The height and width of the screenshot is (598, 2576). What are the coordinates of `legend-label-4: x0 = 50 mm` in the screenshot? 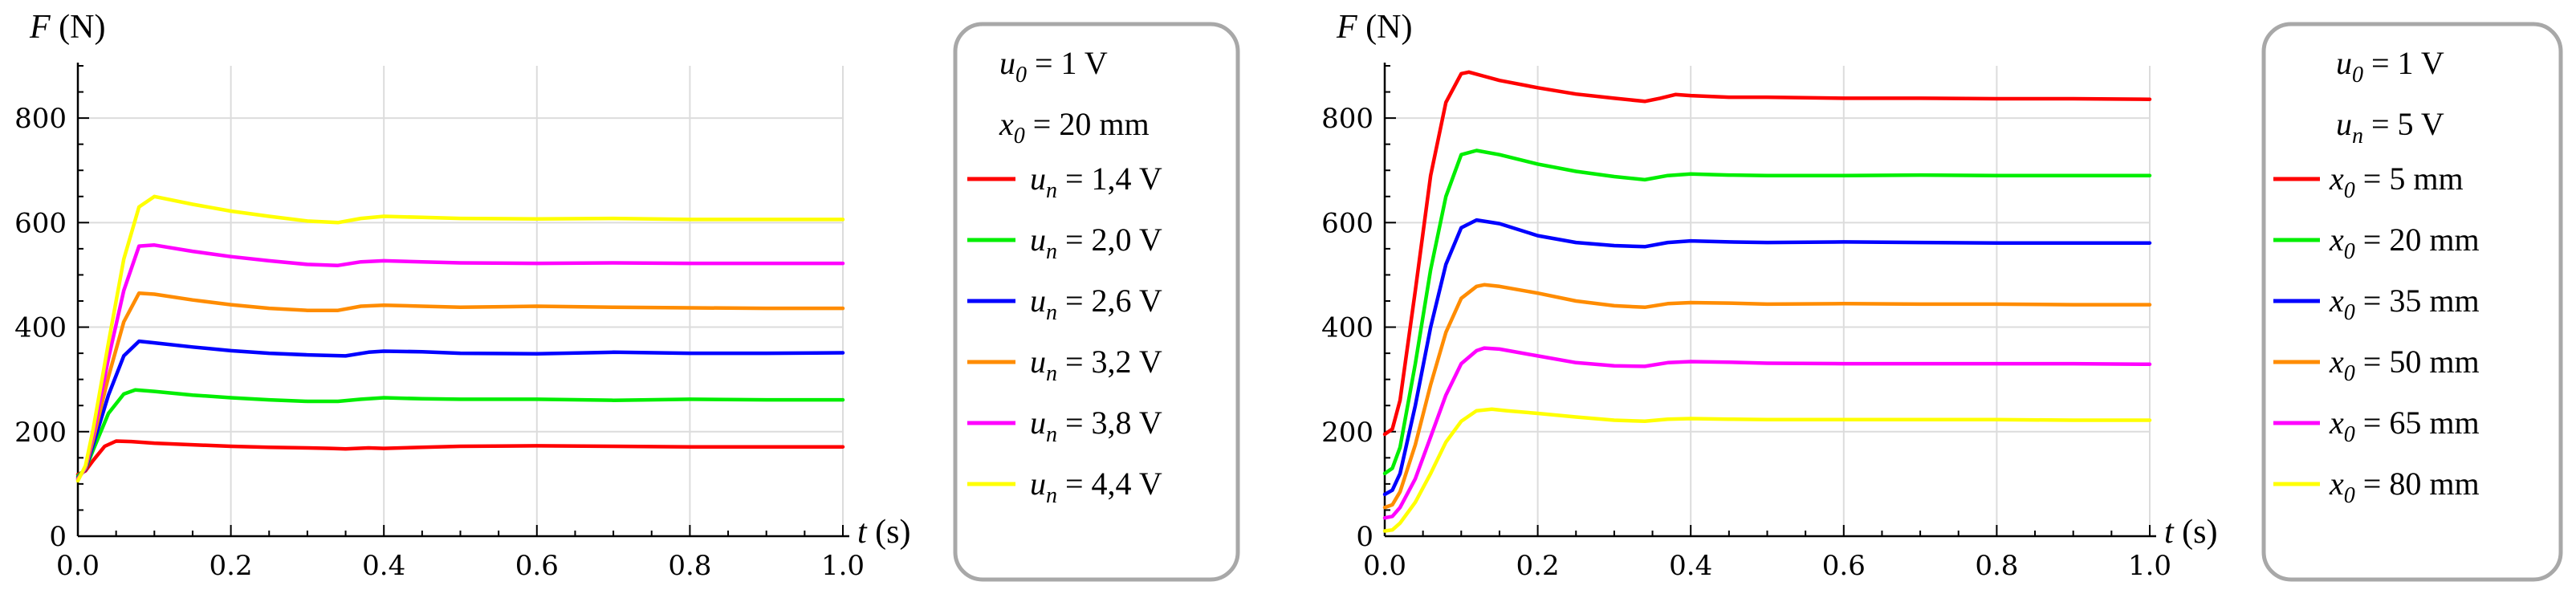 It's located at (2404, 365).